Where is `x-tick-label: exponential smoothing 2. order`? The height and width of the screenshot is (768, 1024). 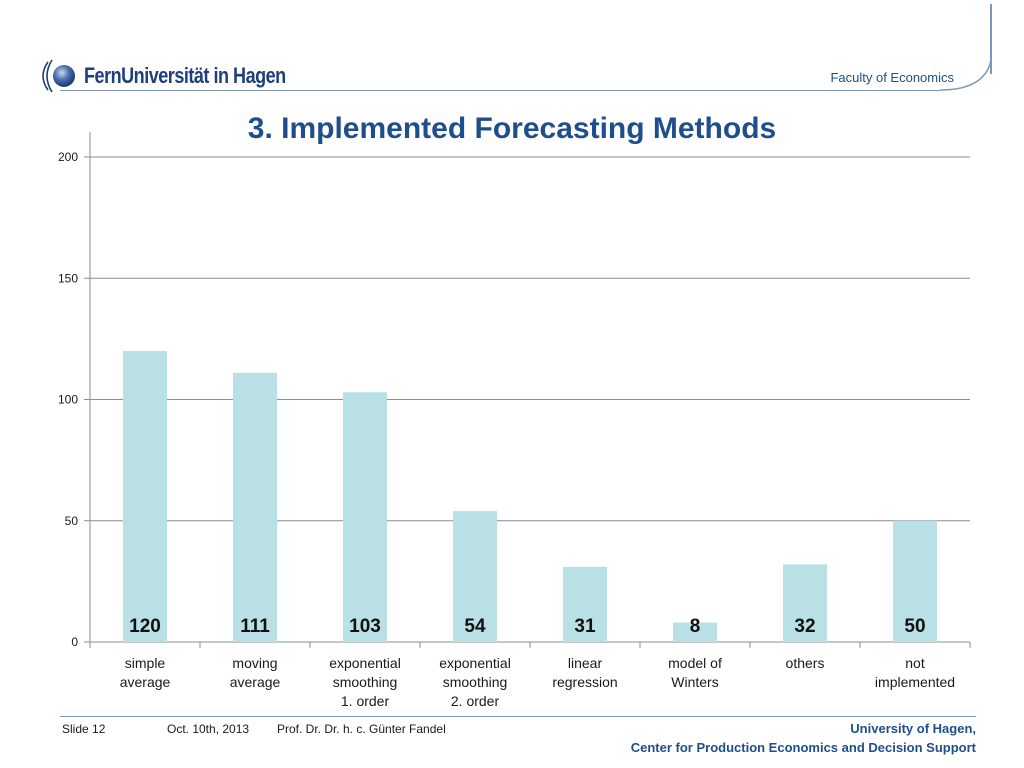
x-tick-label: exponential smoothing 2. order is located at coordinates (475, 682).